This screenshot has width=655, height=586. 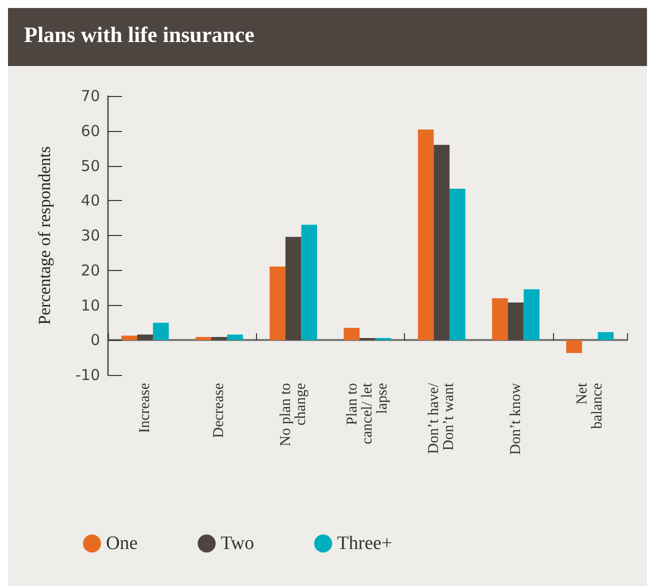 I want to click on legend-label: Three+, so click(x=364, y=543).